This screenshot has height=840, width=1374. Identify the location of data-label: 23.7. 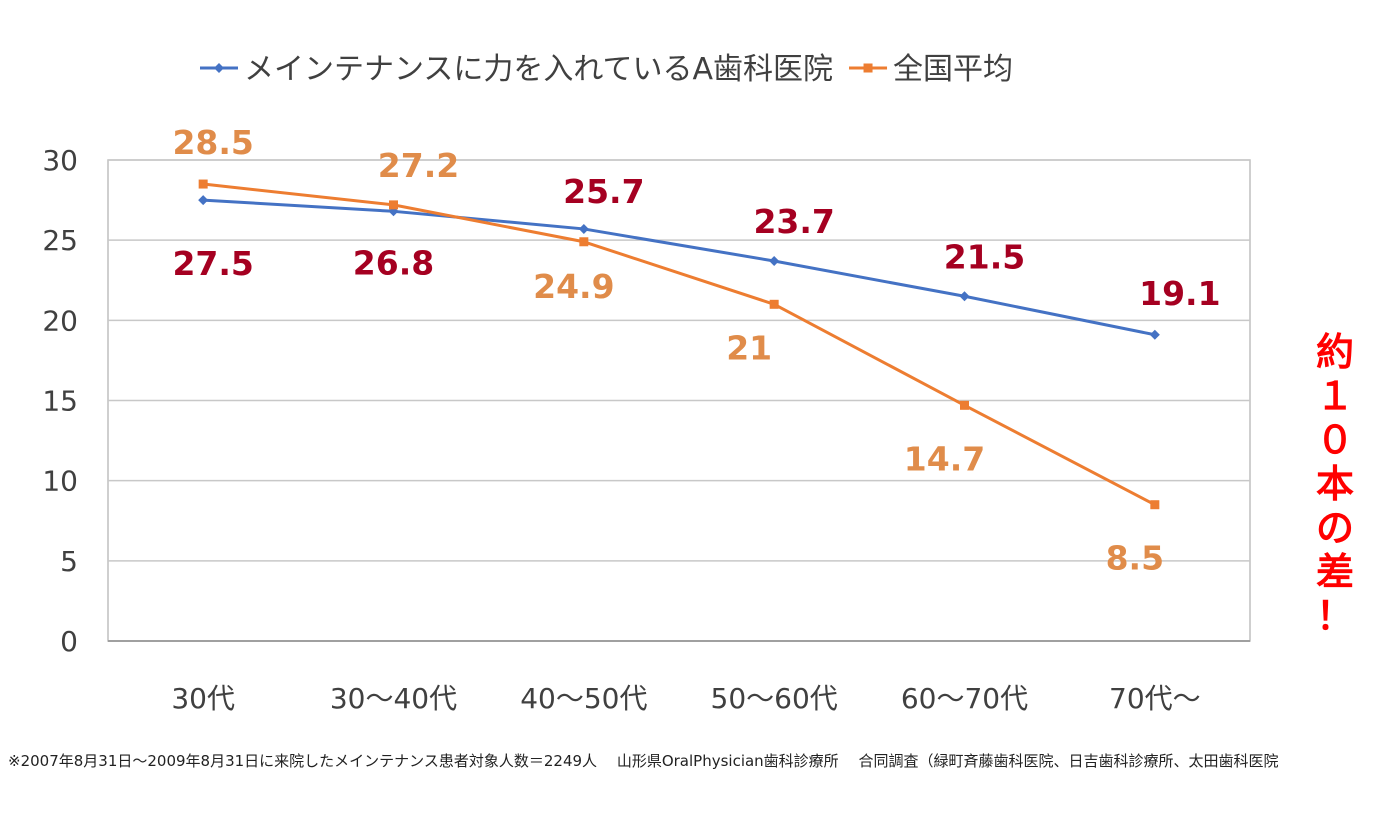
(793, 221).